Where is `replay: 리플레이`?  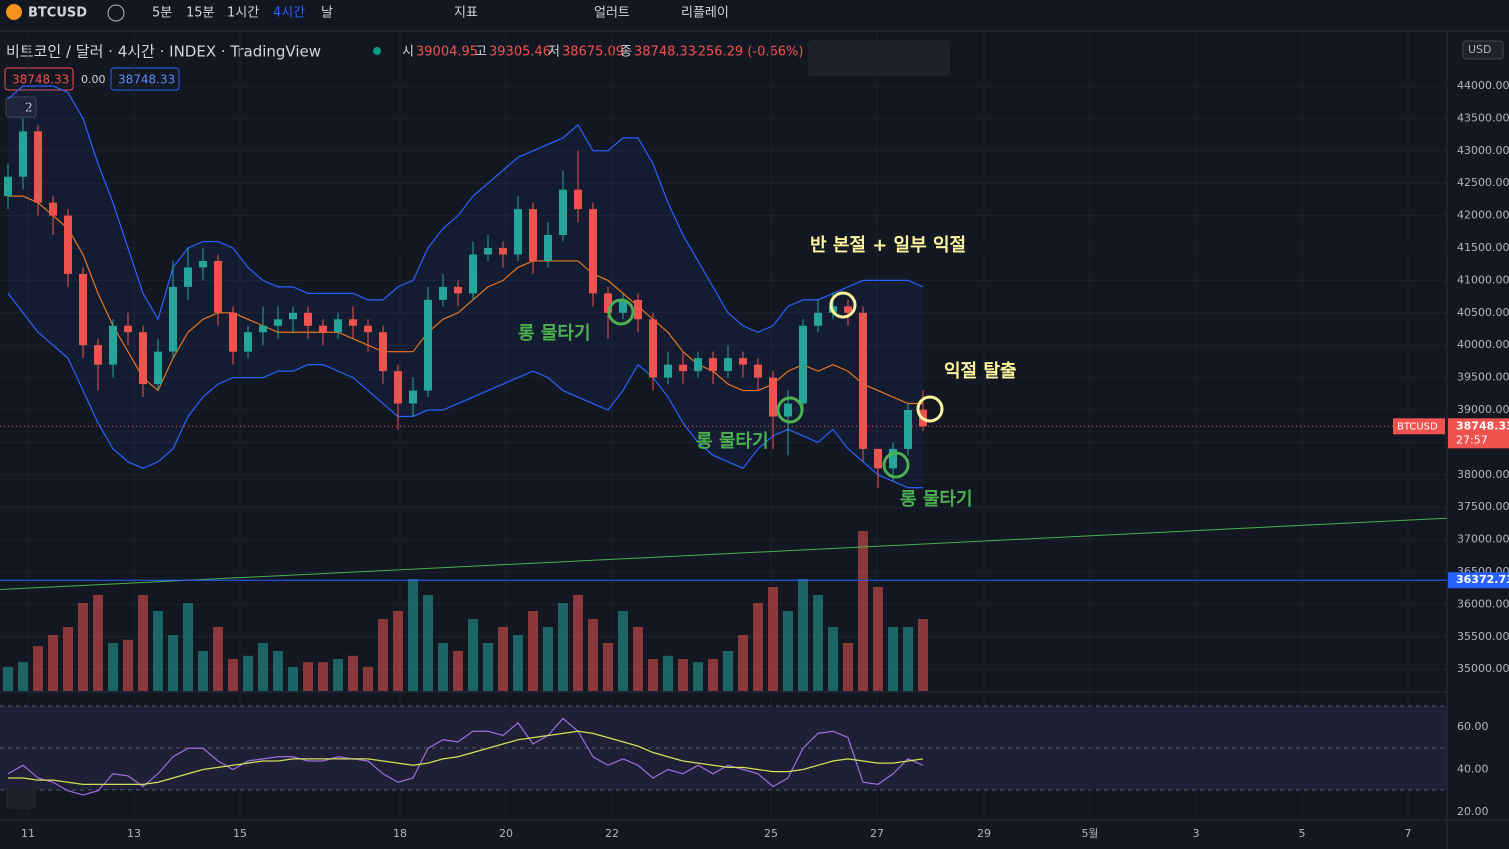 replay: 리플레이 is located at coordinates (705, 13).